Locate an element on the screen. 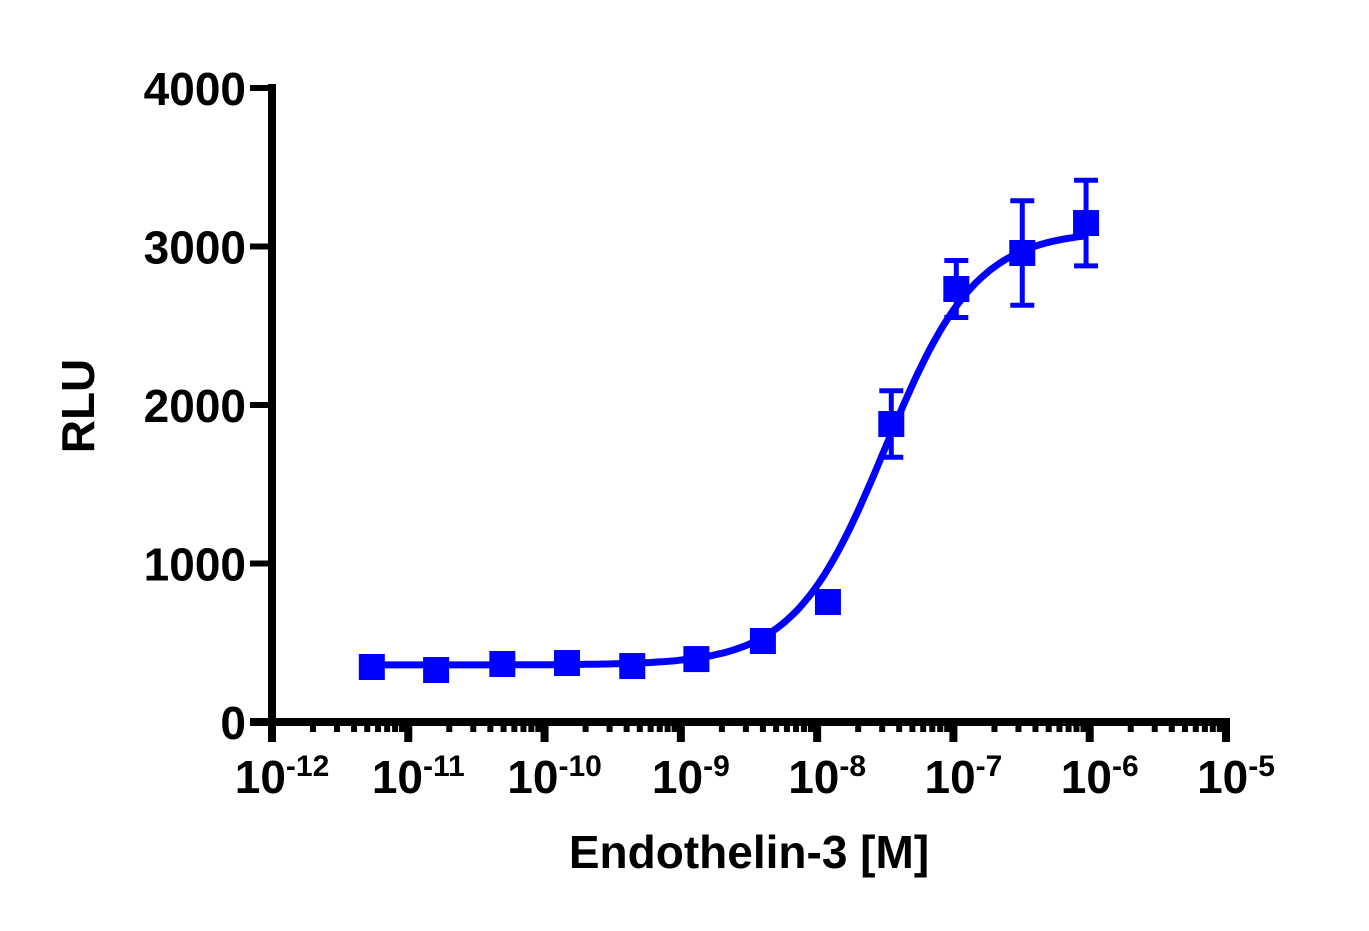 The image size is (1369, 931). error-bars is located at coordinates (989, 318).